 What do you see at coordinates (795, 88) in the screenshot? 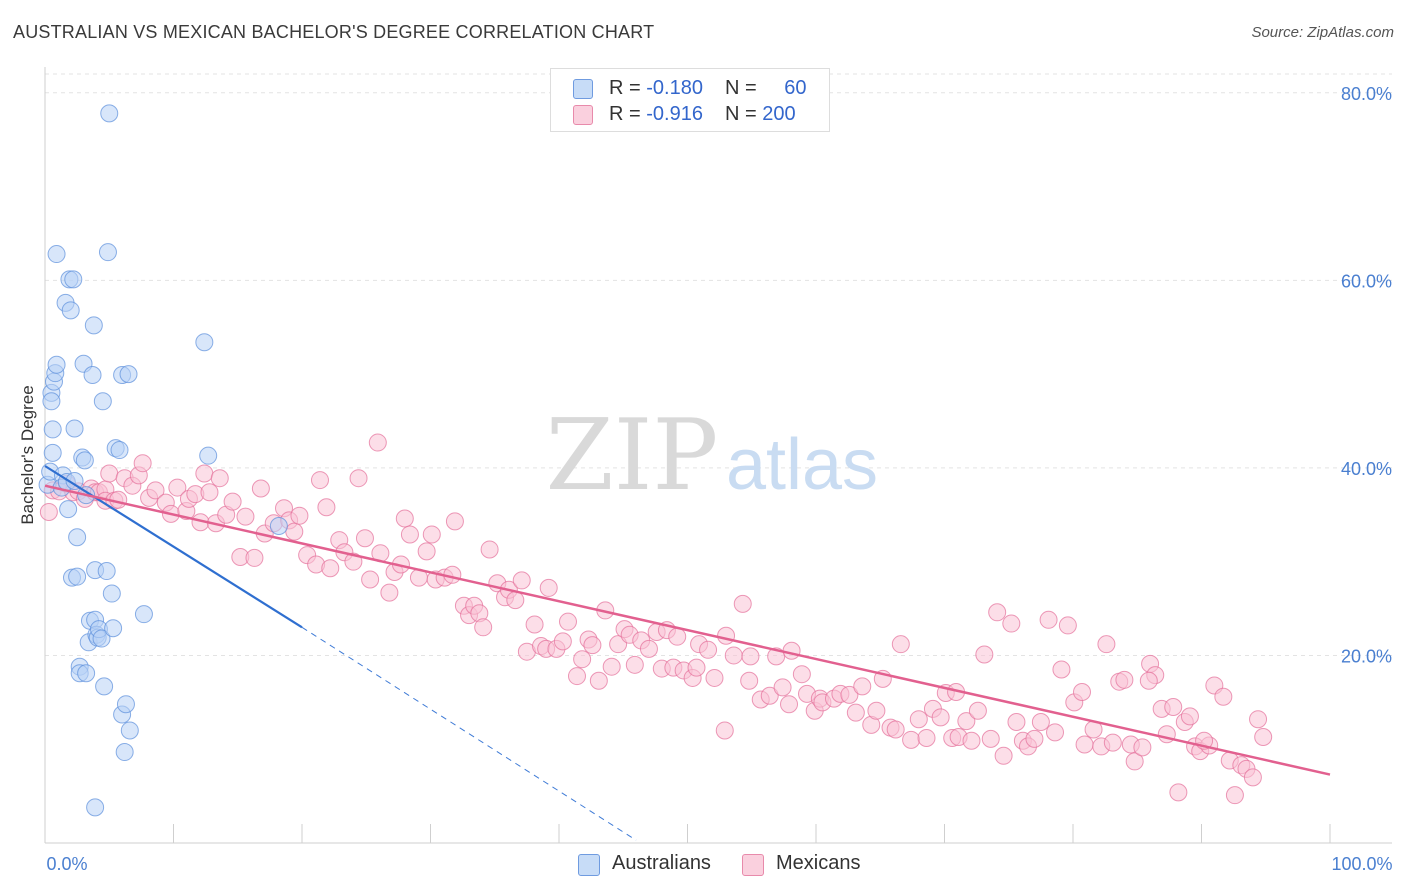
I see `legend-n-value: 60` at bounding box center [795, 88].